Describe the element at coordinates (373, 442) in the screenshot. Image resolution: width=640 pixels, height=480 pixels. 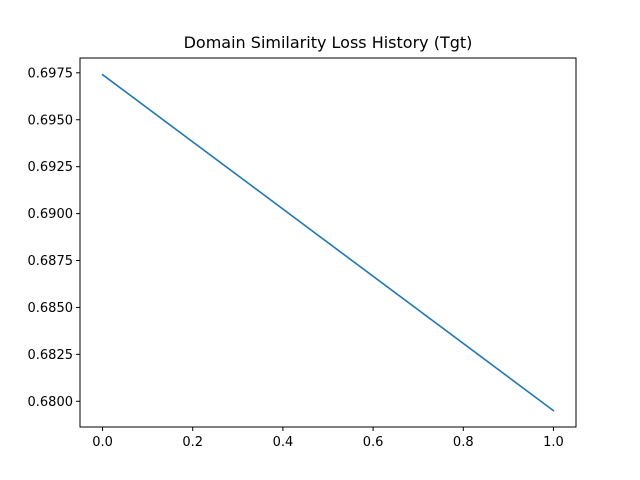
I see `x-tick-label: 0.6` at that location.